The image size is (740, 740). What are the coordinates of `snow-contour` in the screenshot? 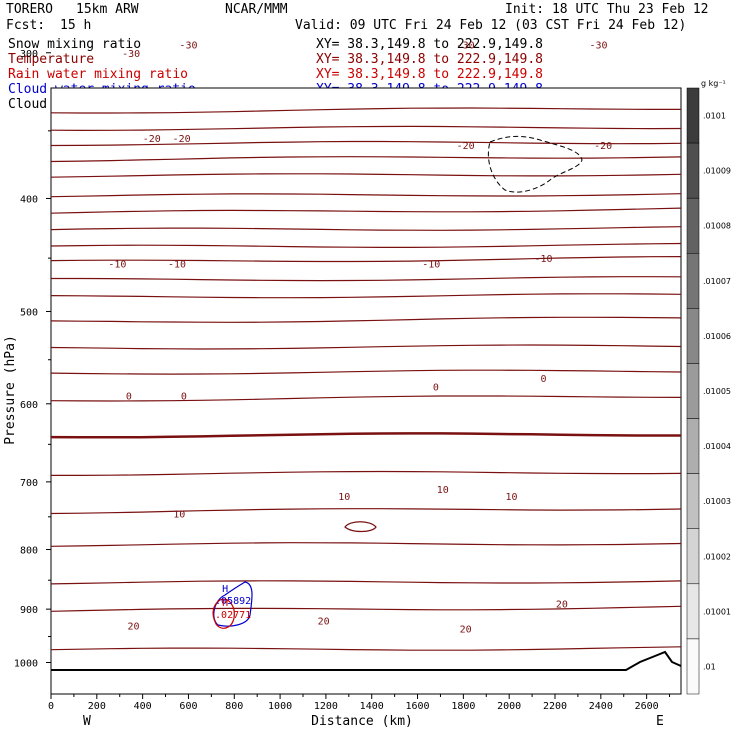 It's located at (535, 164).